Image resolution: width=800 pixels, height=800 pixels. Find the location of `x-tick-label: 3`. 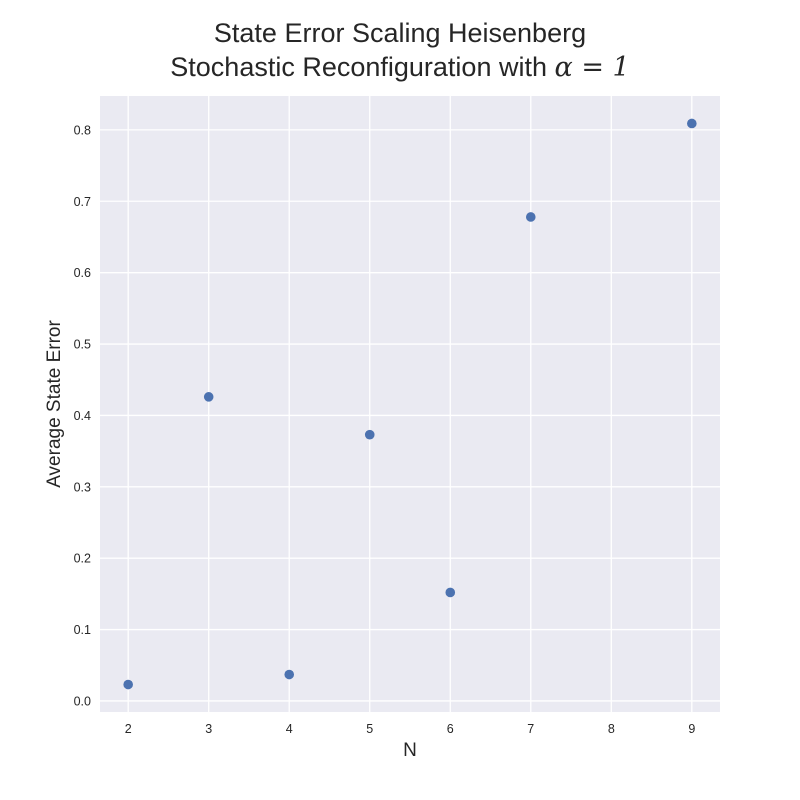

x-tick-label: 3 is located at coordinates (208, 729).